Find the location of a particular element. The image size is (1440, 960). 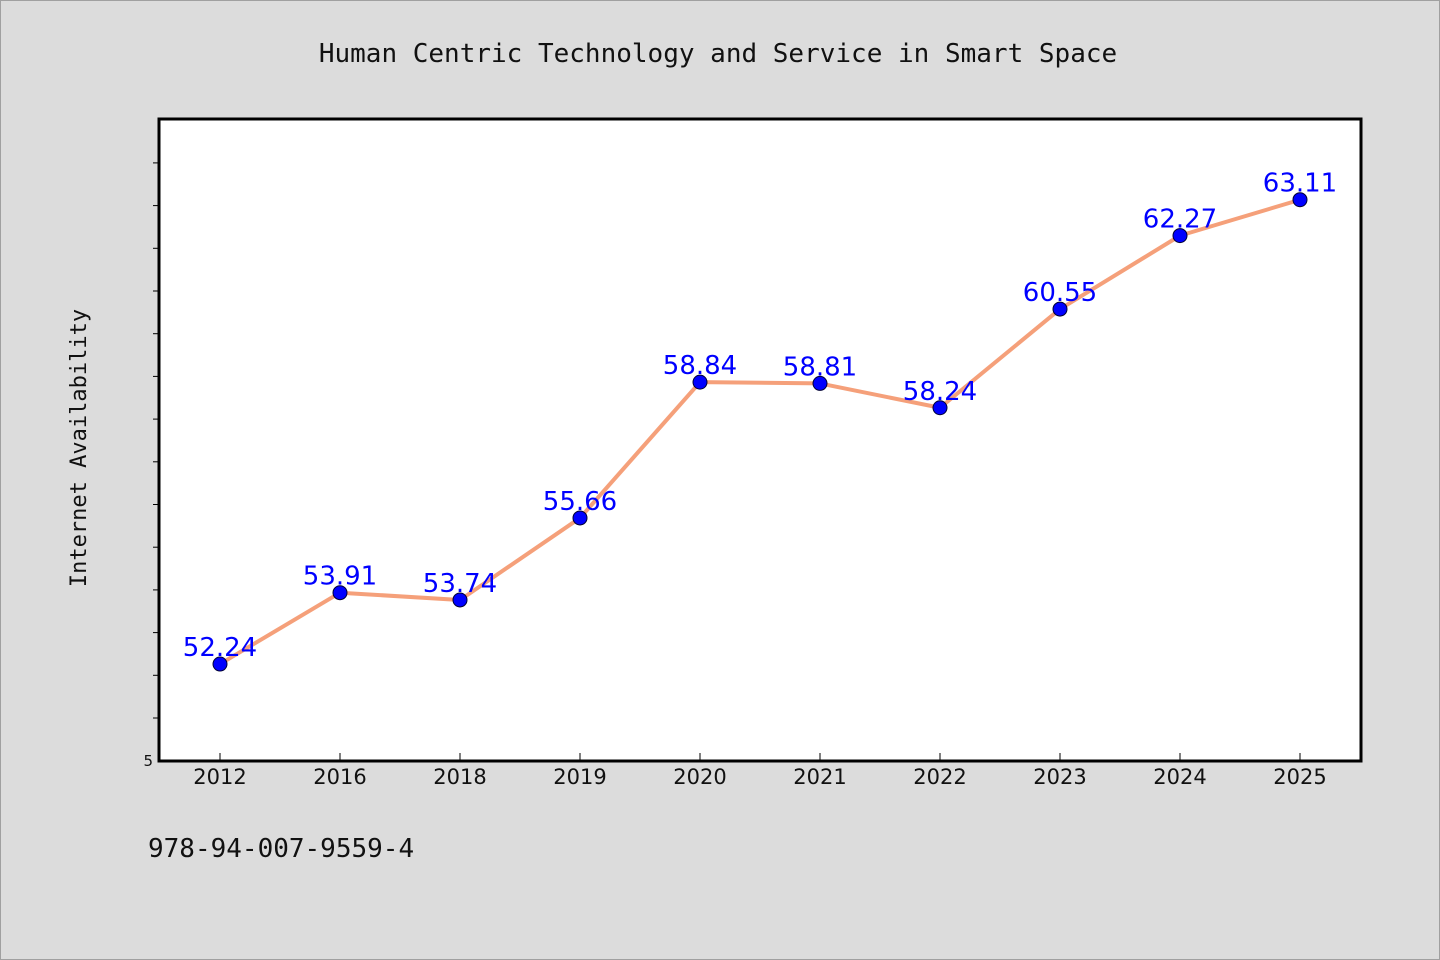

x-tick-label: 2024 is located at coordinates (1179, 777).